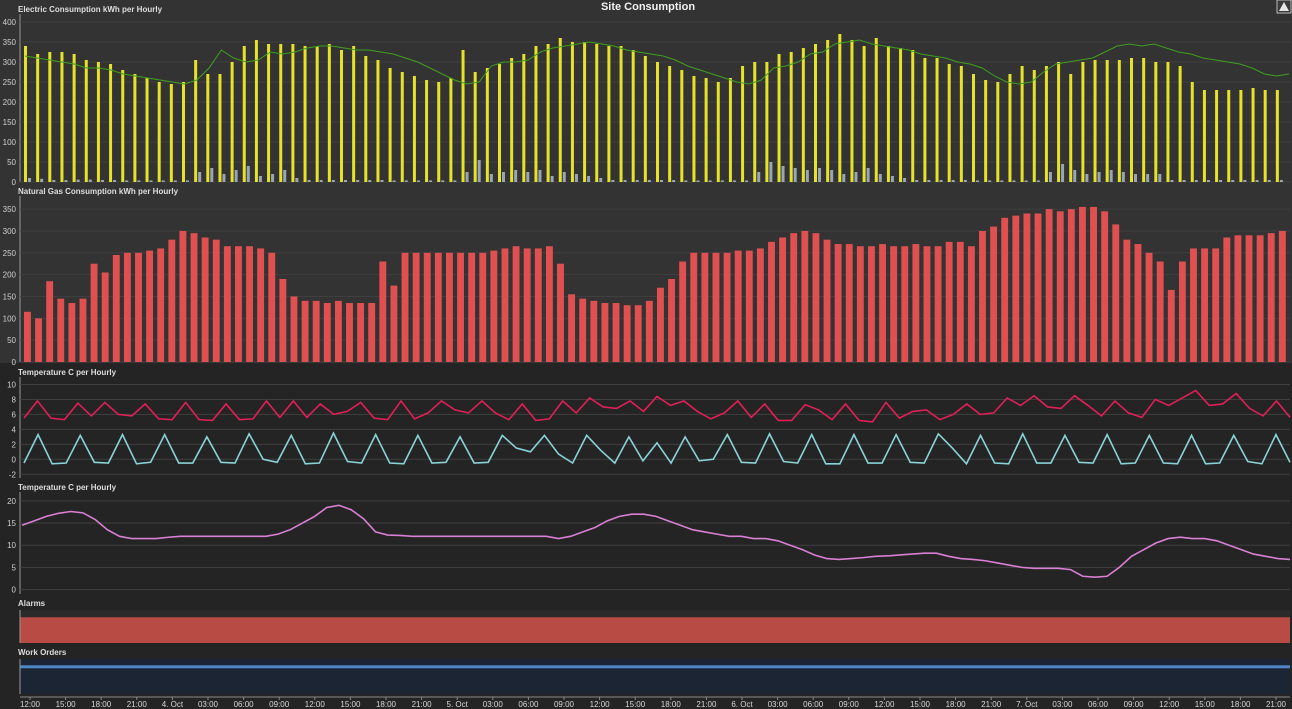 The image size is (1292, 709). I want to click on collapse-button, so click(1284, 7).